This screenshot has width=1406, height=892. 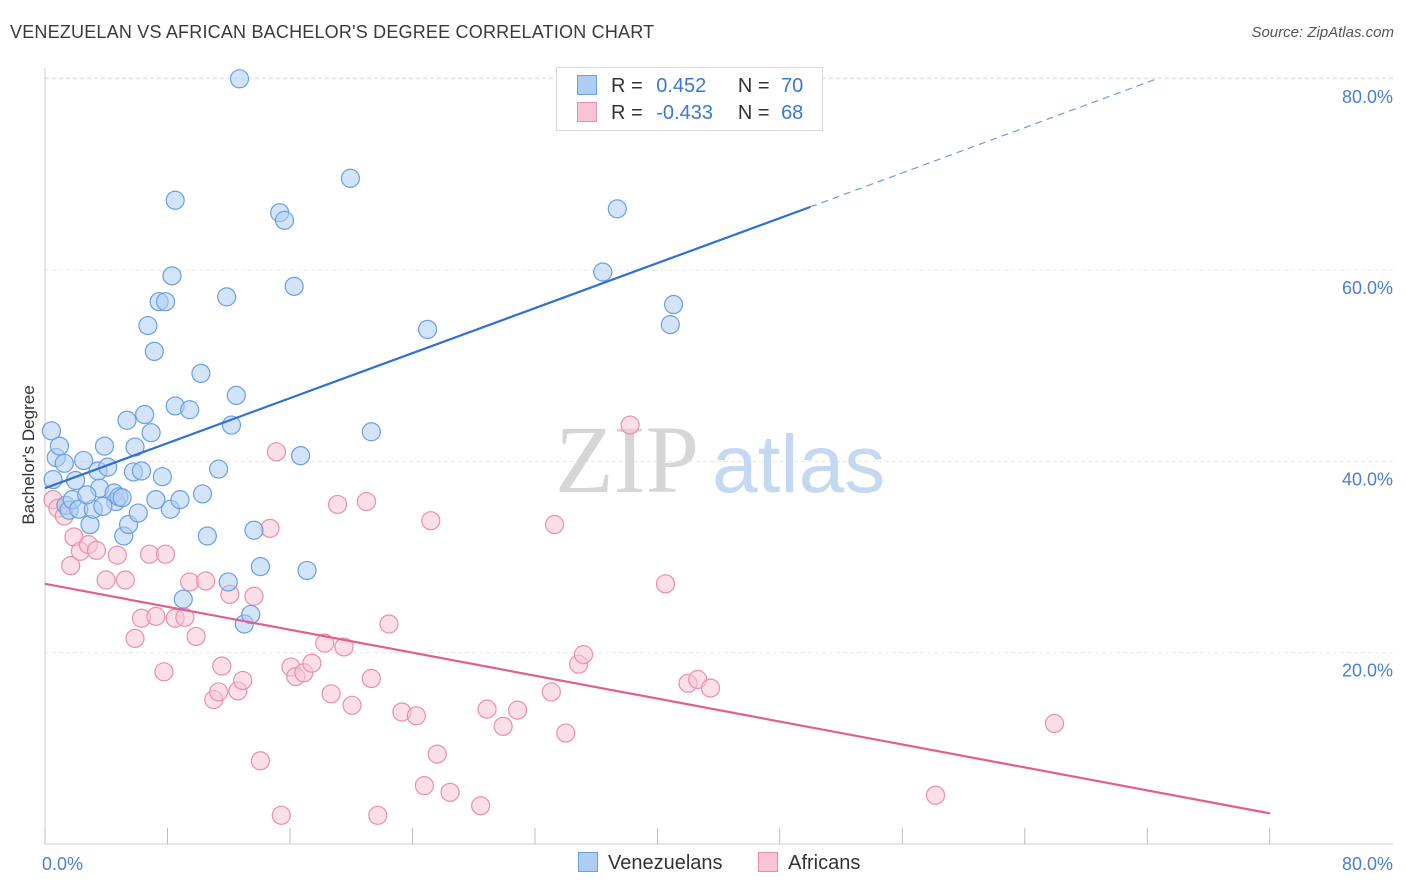 What do you see at coordinates (681, 86) in the screenshot?
I see `legend-r-value: 0.452` at bounding box center [681, 86].